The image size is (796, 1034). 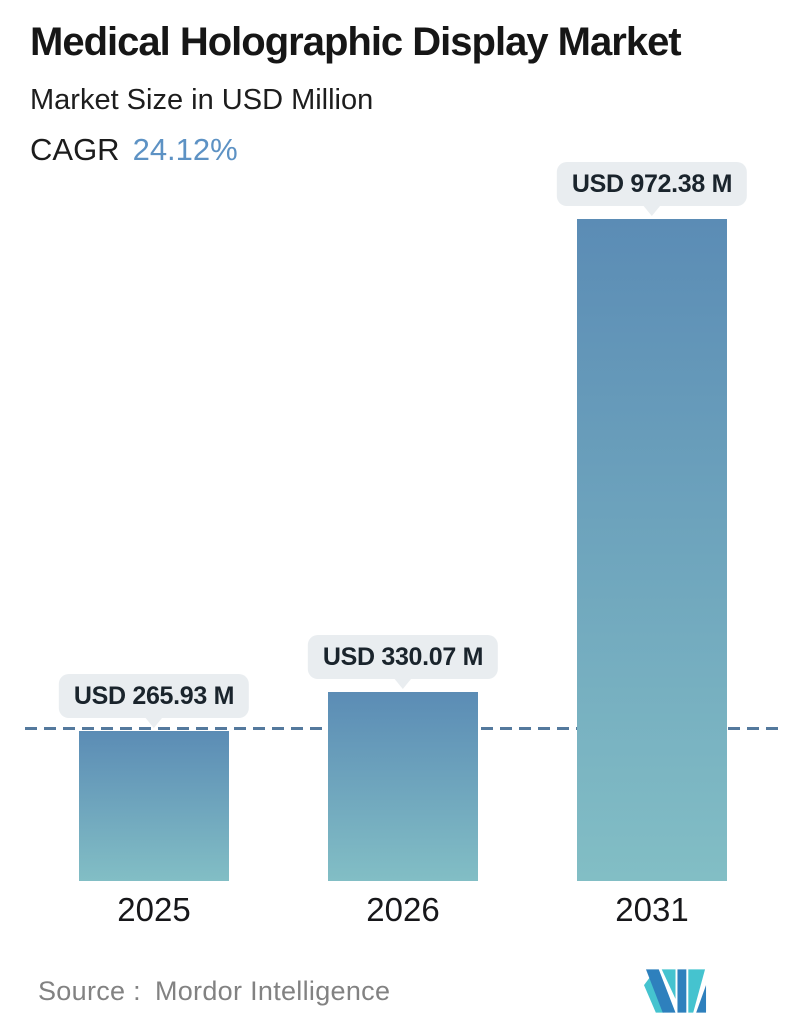 I want to click on cagr-value: 24.12%, so click(x=185, y=149).